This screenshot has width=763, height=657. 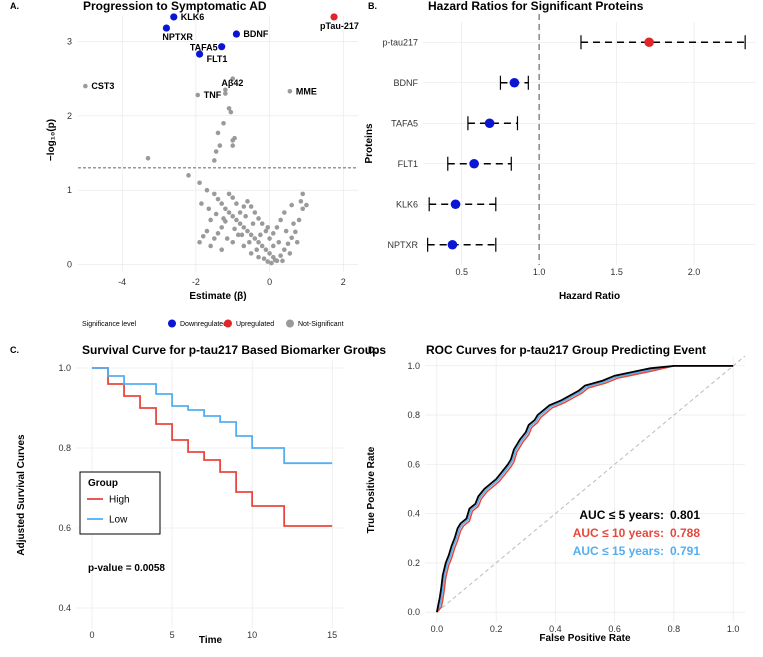 I want to click on legend-label: Upregulated, so click(x=255, y=324).